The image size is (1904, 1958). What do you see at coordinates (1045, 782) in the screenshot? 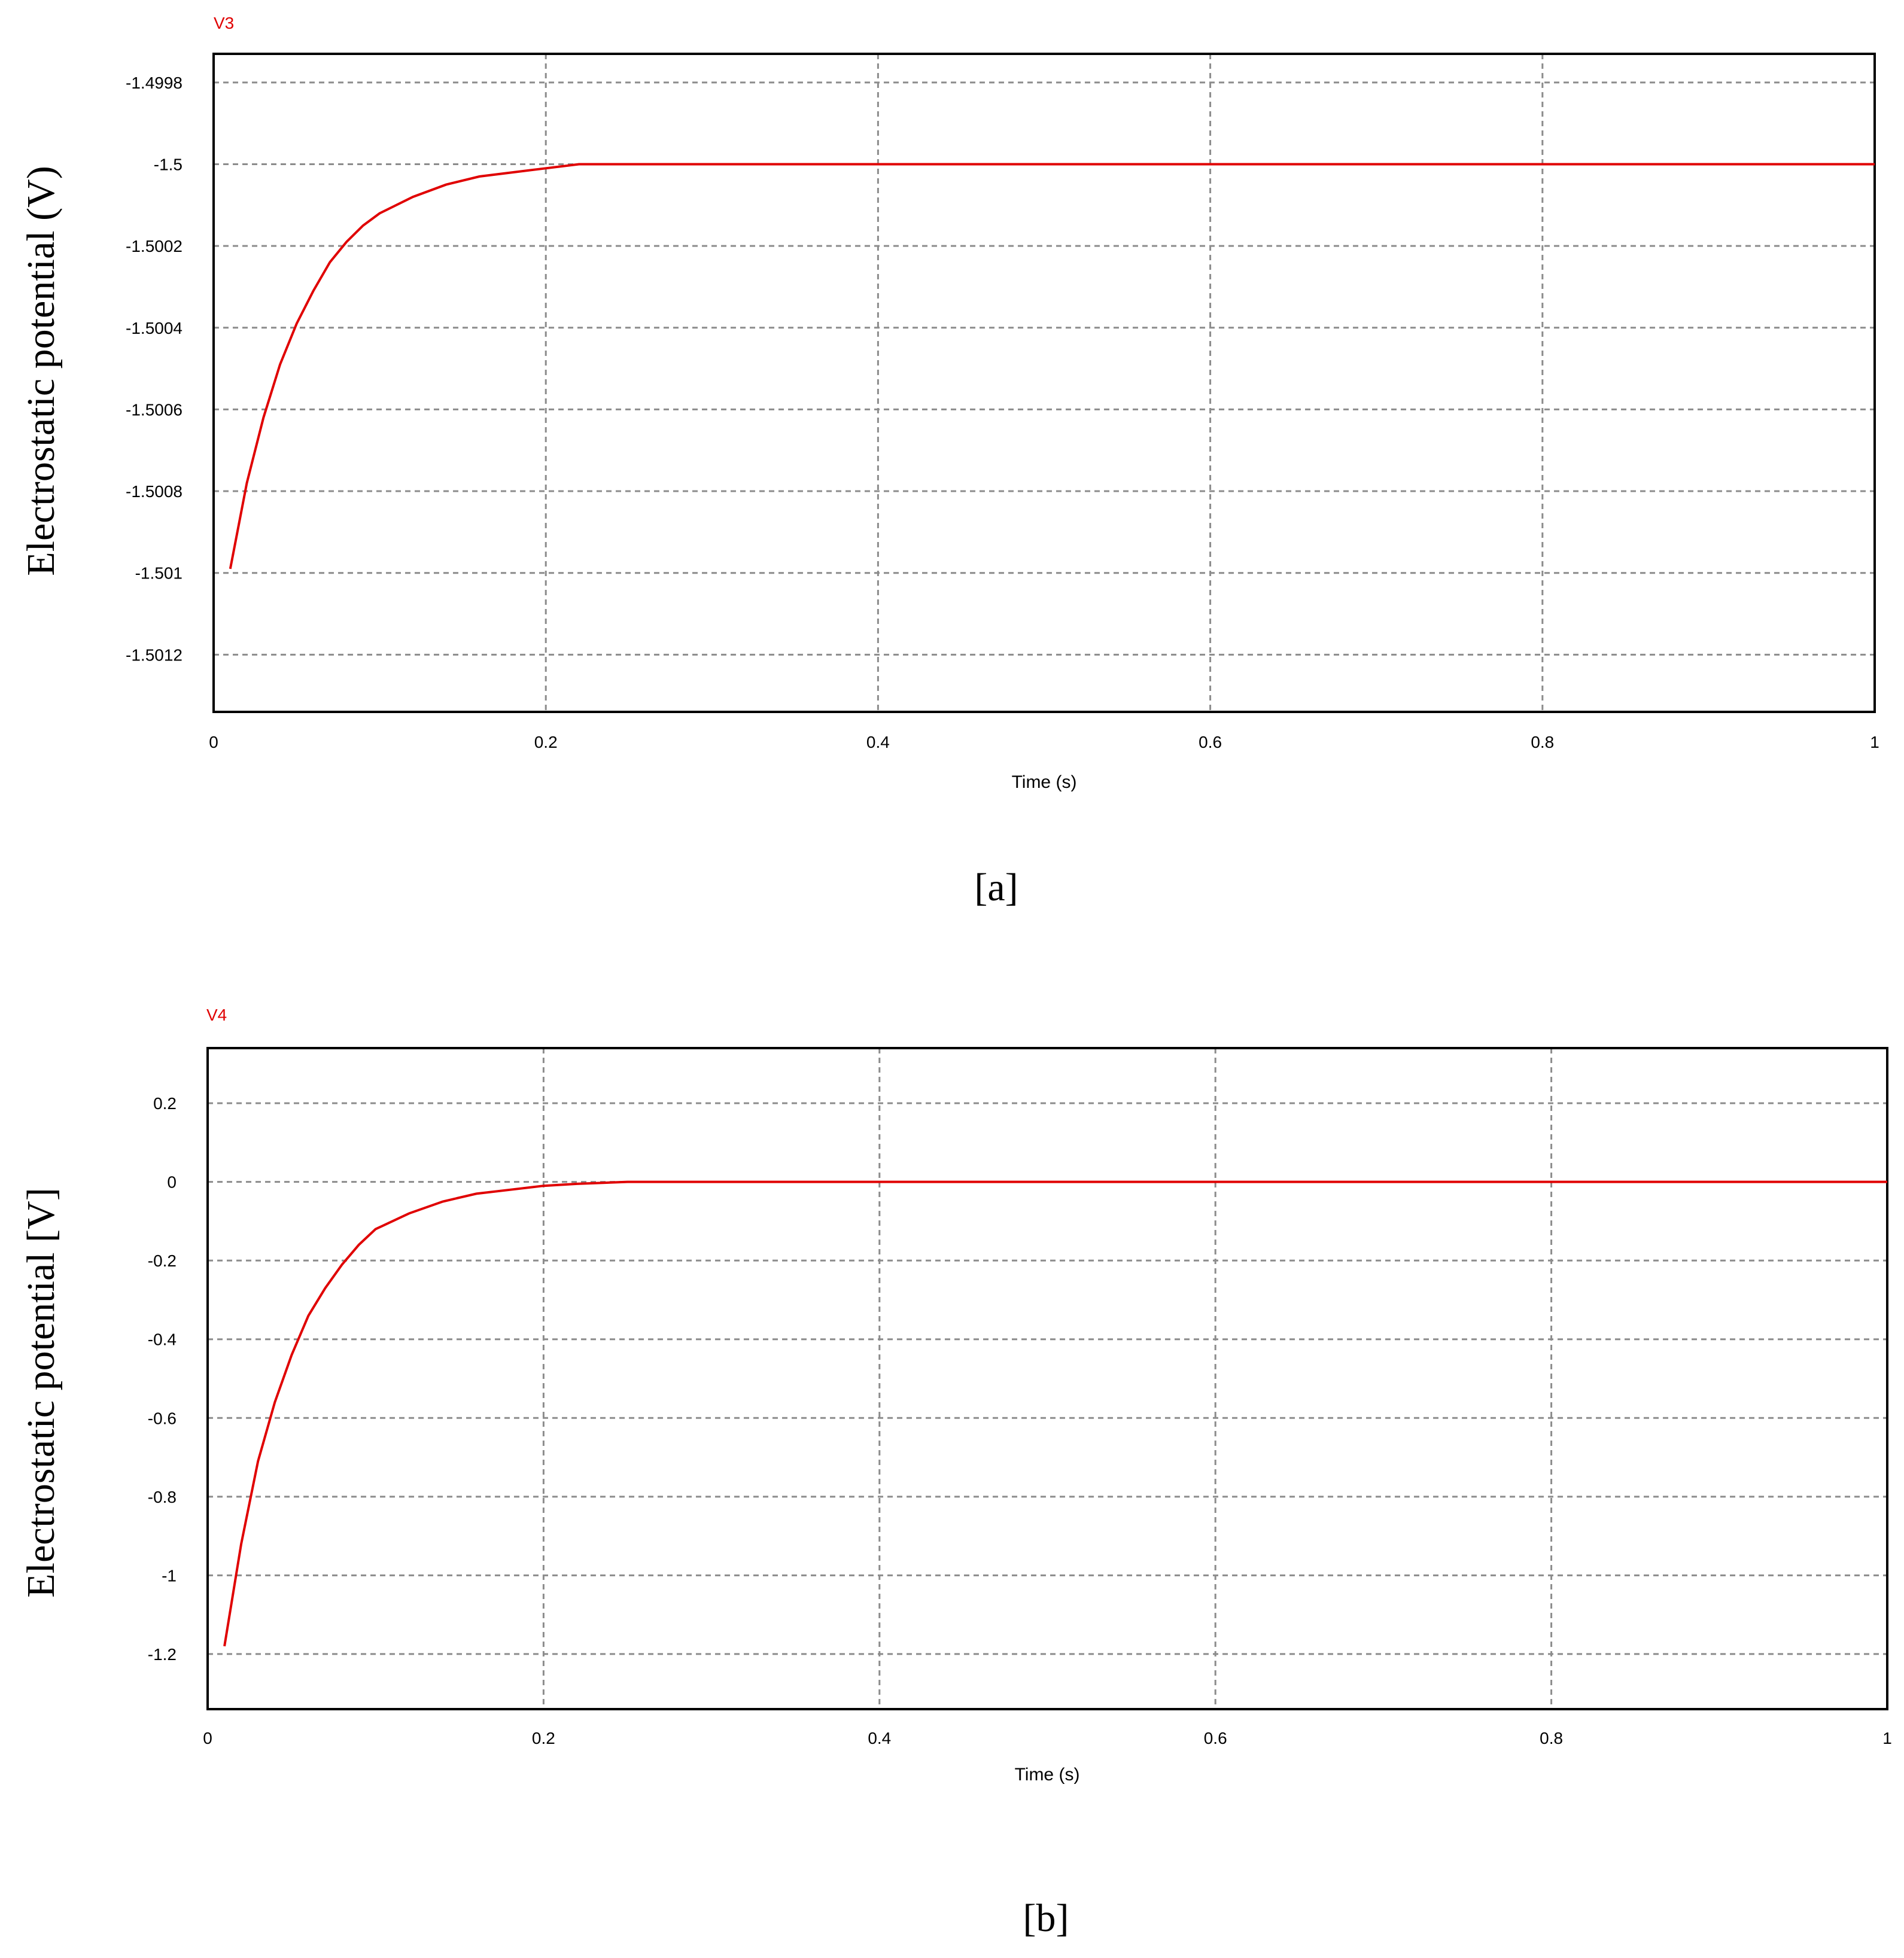
I see `x-axis-label-a: Time (s)` at bounding box center [1045, 782].